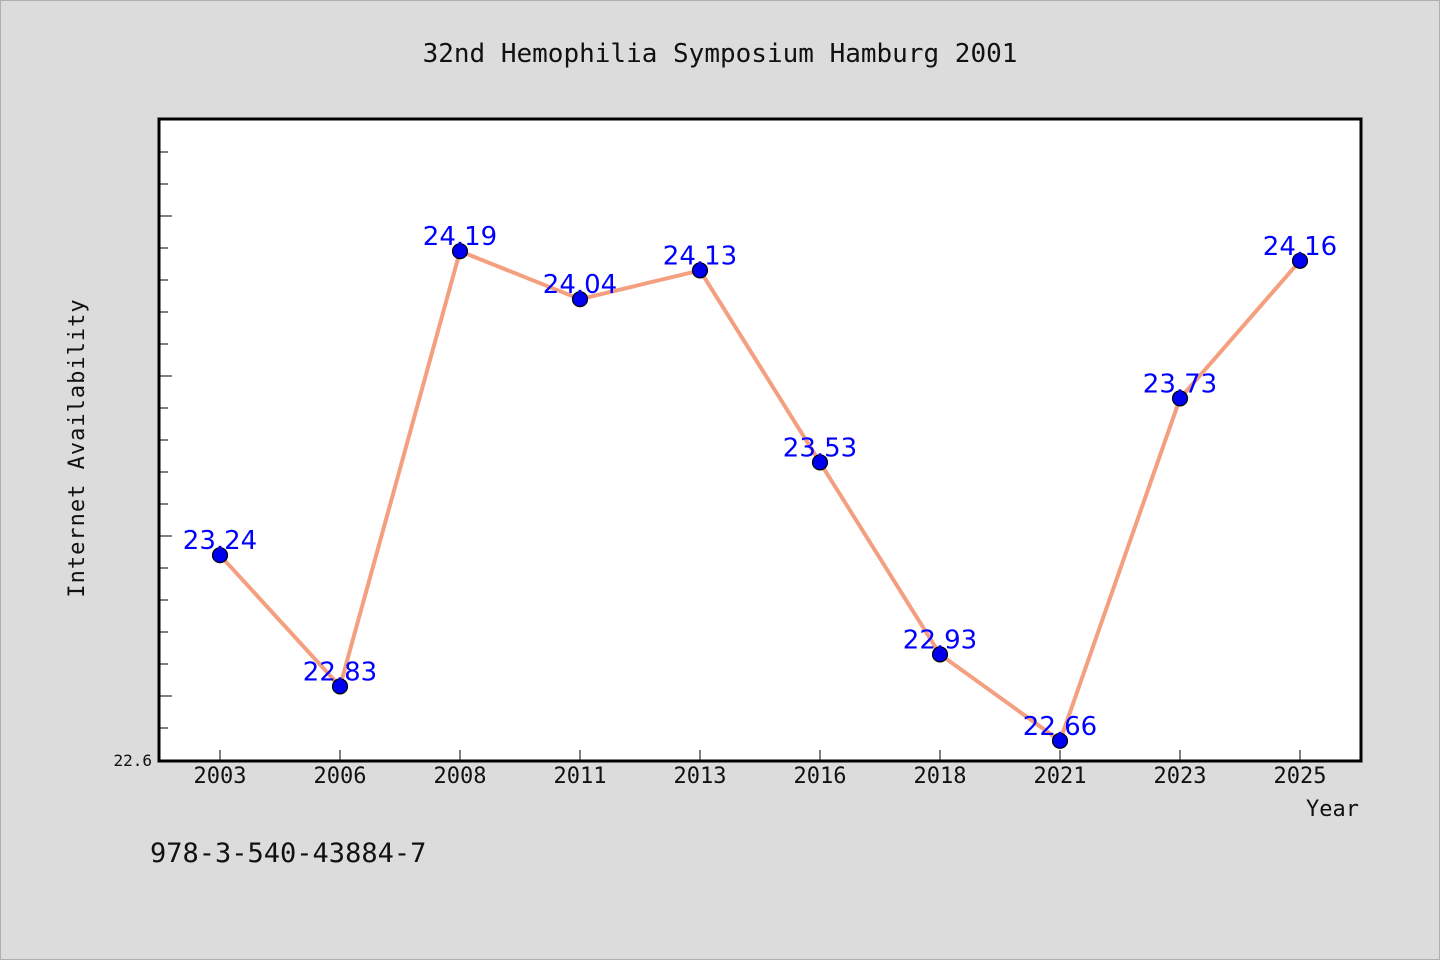 Image resolution: width=1440 pixels, height=960 pixels. I want to click on x-tick-label: 2006, so click(340, 776).